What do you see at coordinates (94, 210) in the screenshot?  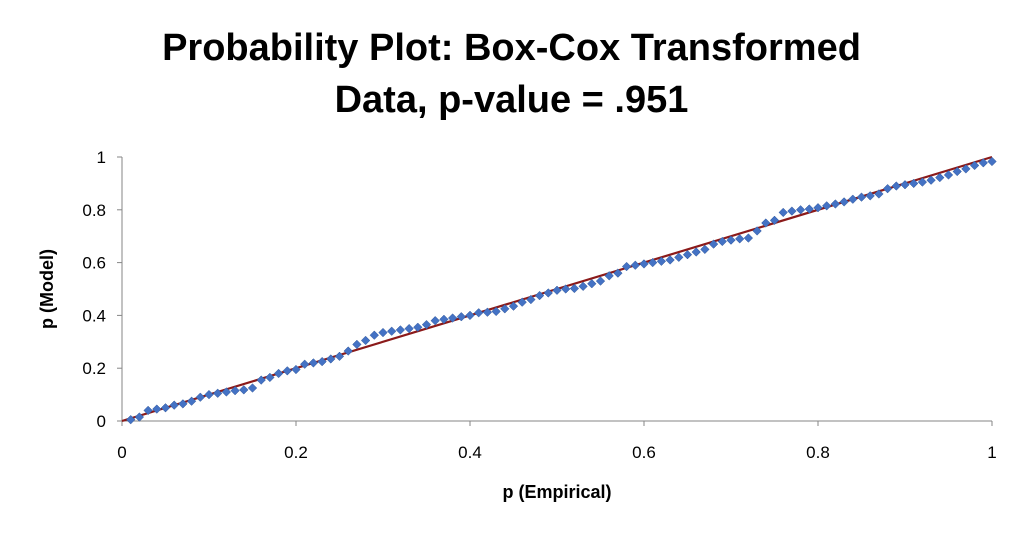 I see `y-tick-label: 0.8` at bounding box center [94, 210].